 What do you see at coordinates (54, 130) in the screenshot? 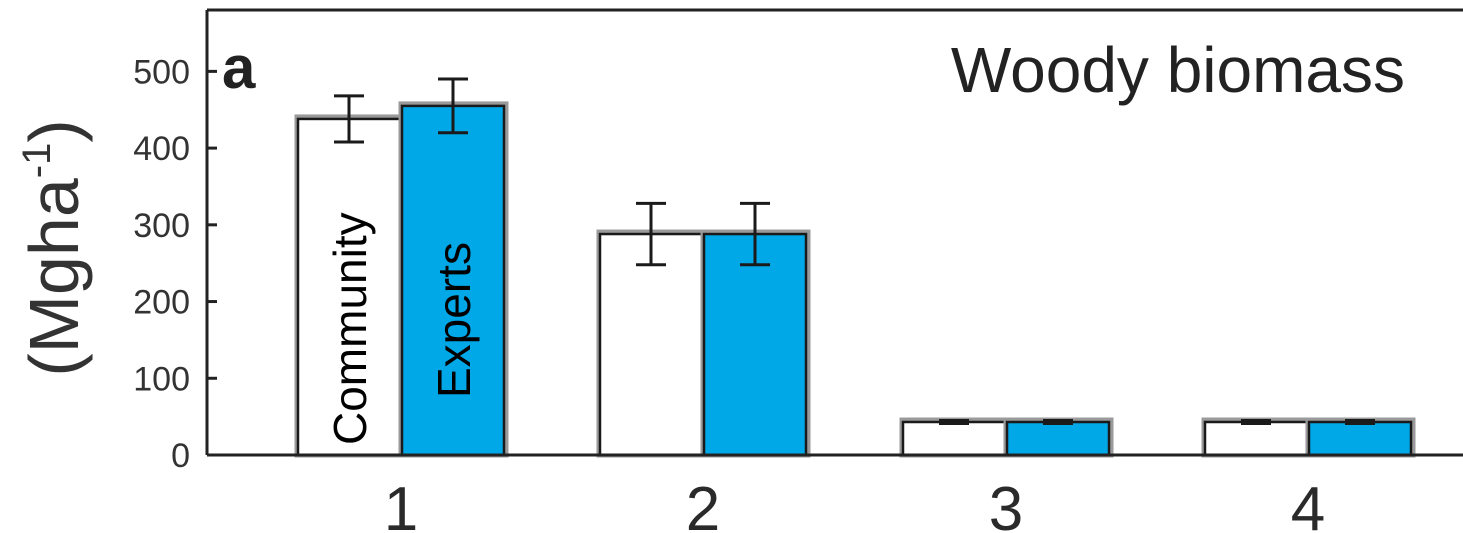
I see `y-axis-title-close: )` at bounding box center [54, 130].